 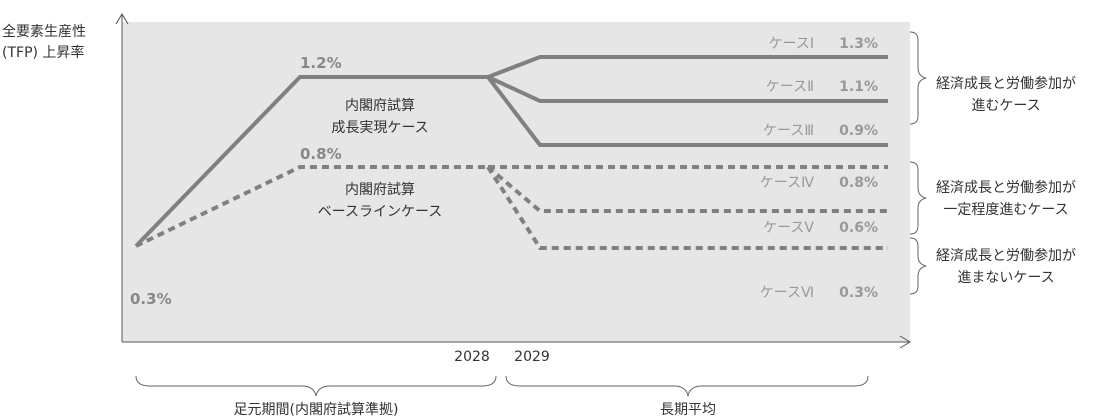 What do you see at coordinates (321, 154) in the screenshot?
I see `baseline-peak-label: 0.8%` at bounding box center [321, 154].